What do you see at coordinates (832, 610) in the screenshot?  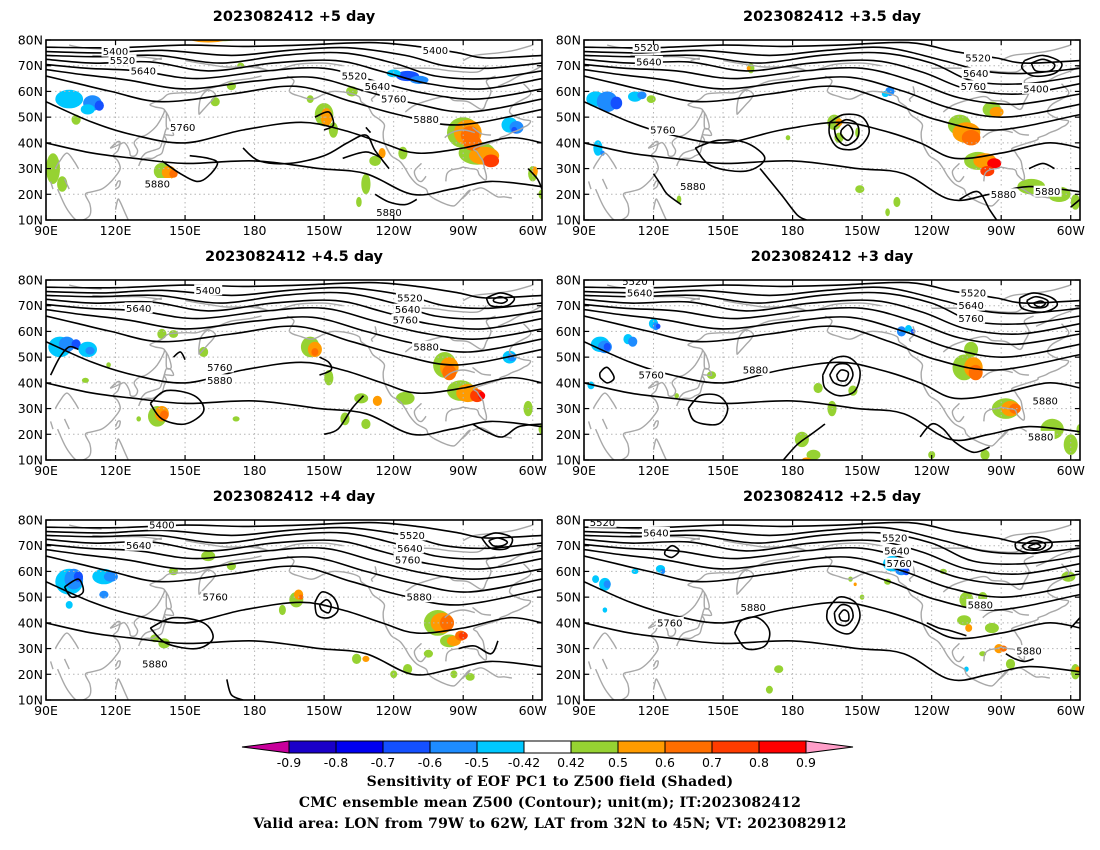 I see `grid-lines` at bounding box center [832, 610].